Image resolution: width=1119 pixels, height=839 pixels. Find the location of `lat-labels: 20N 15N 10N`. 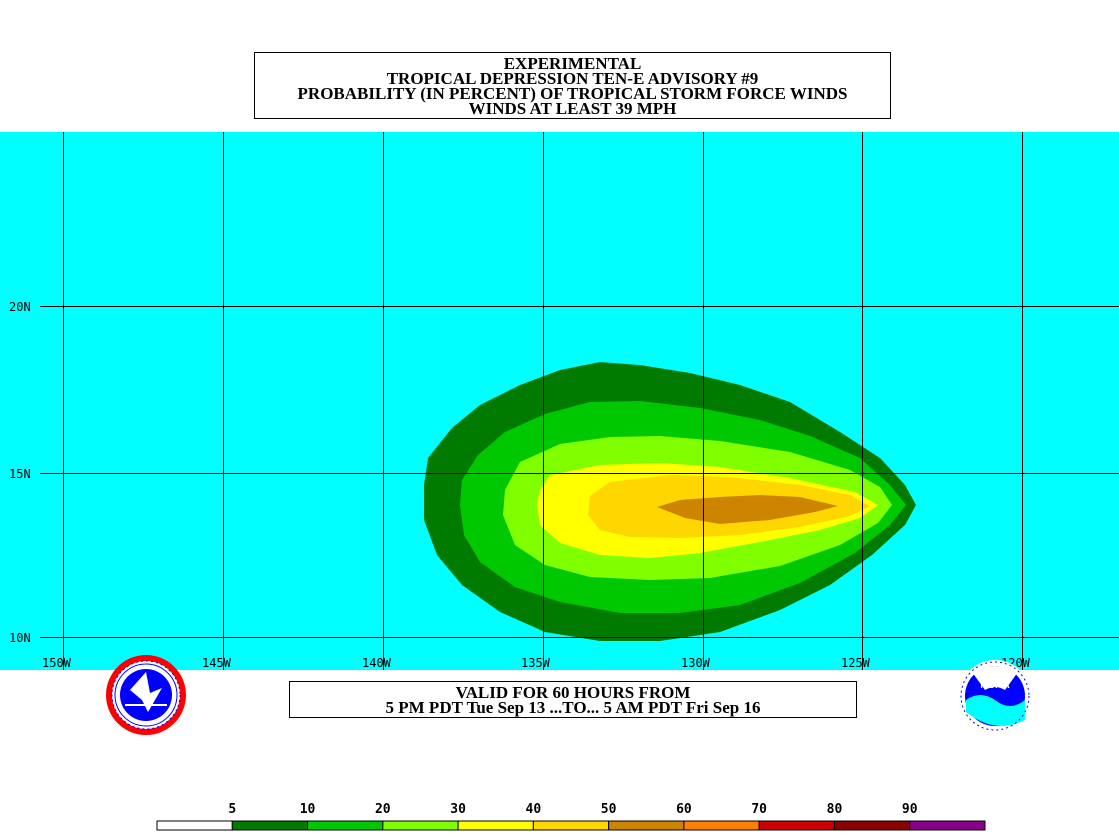

lat-labels: 20N 15N 10N is located at coordinates (20, 472).